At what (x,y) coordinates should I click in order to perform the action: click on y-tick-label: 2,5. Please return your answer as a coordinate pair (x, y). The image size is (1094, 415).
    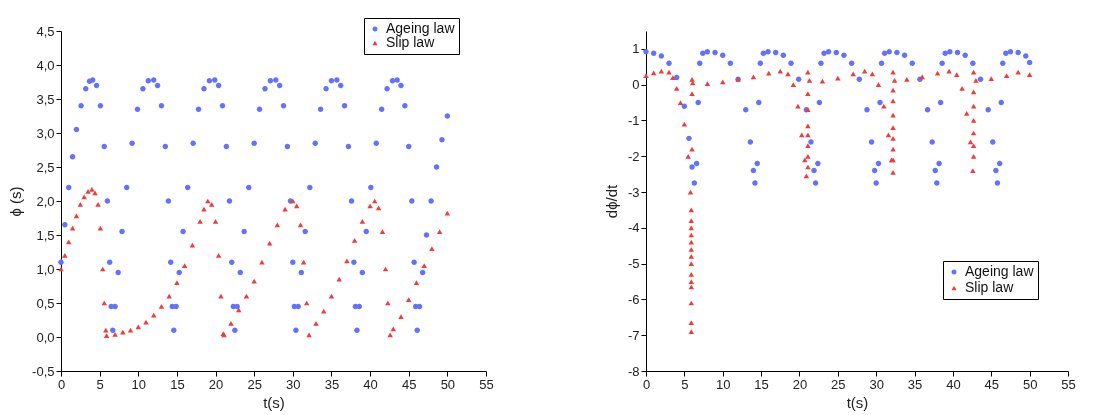
    Looking at the image, I should click on (45, 167).